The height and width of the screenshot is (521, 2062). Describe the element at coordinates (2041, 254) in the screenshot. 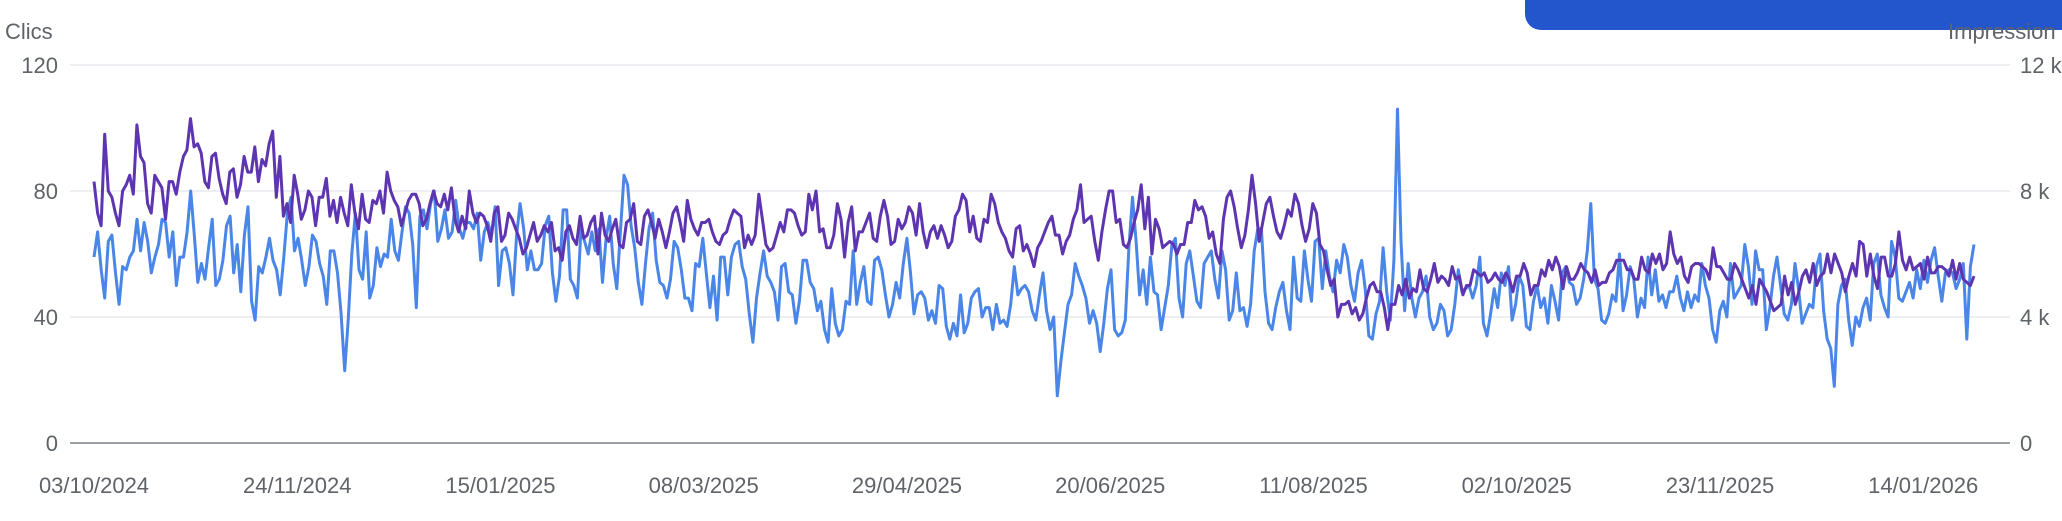

I see `right-axis-ticks: 0 4 k 8 k 12 k` at that location.